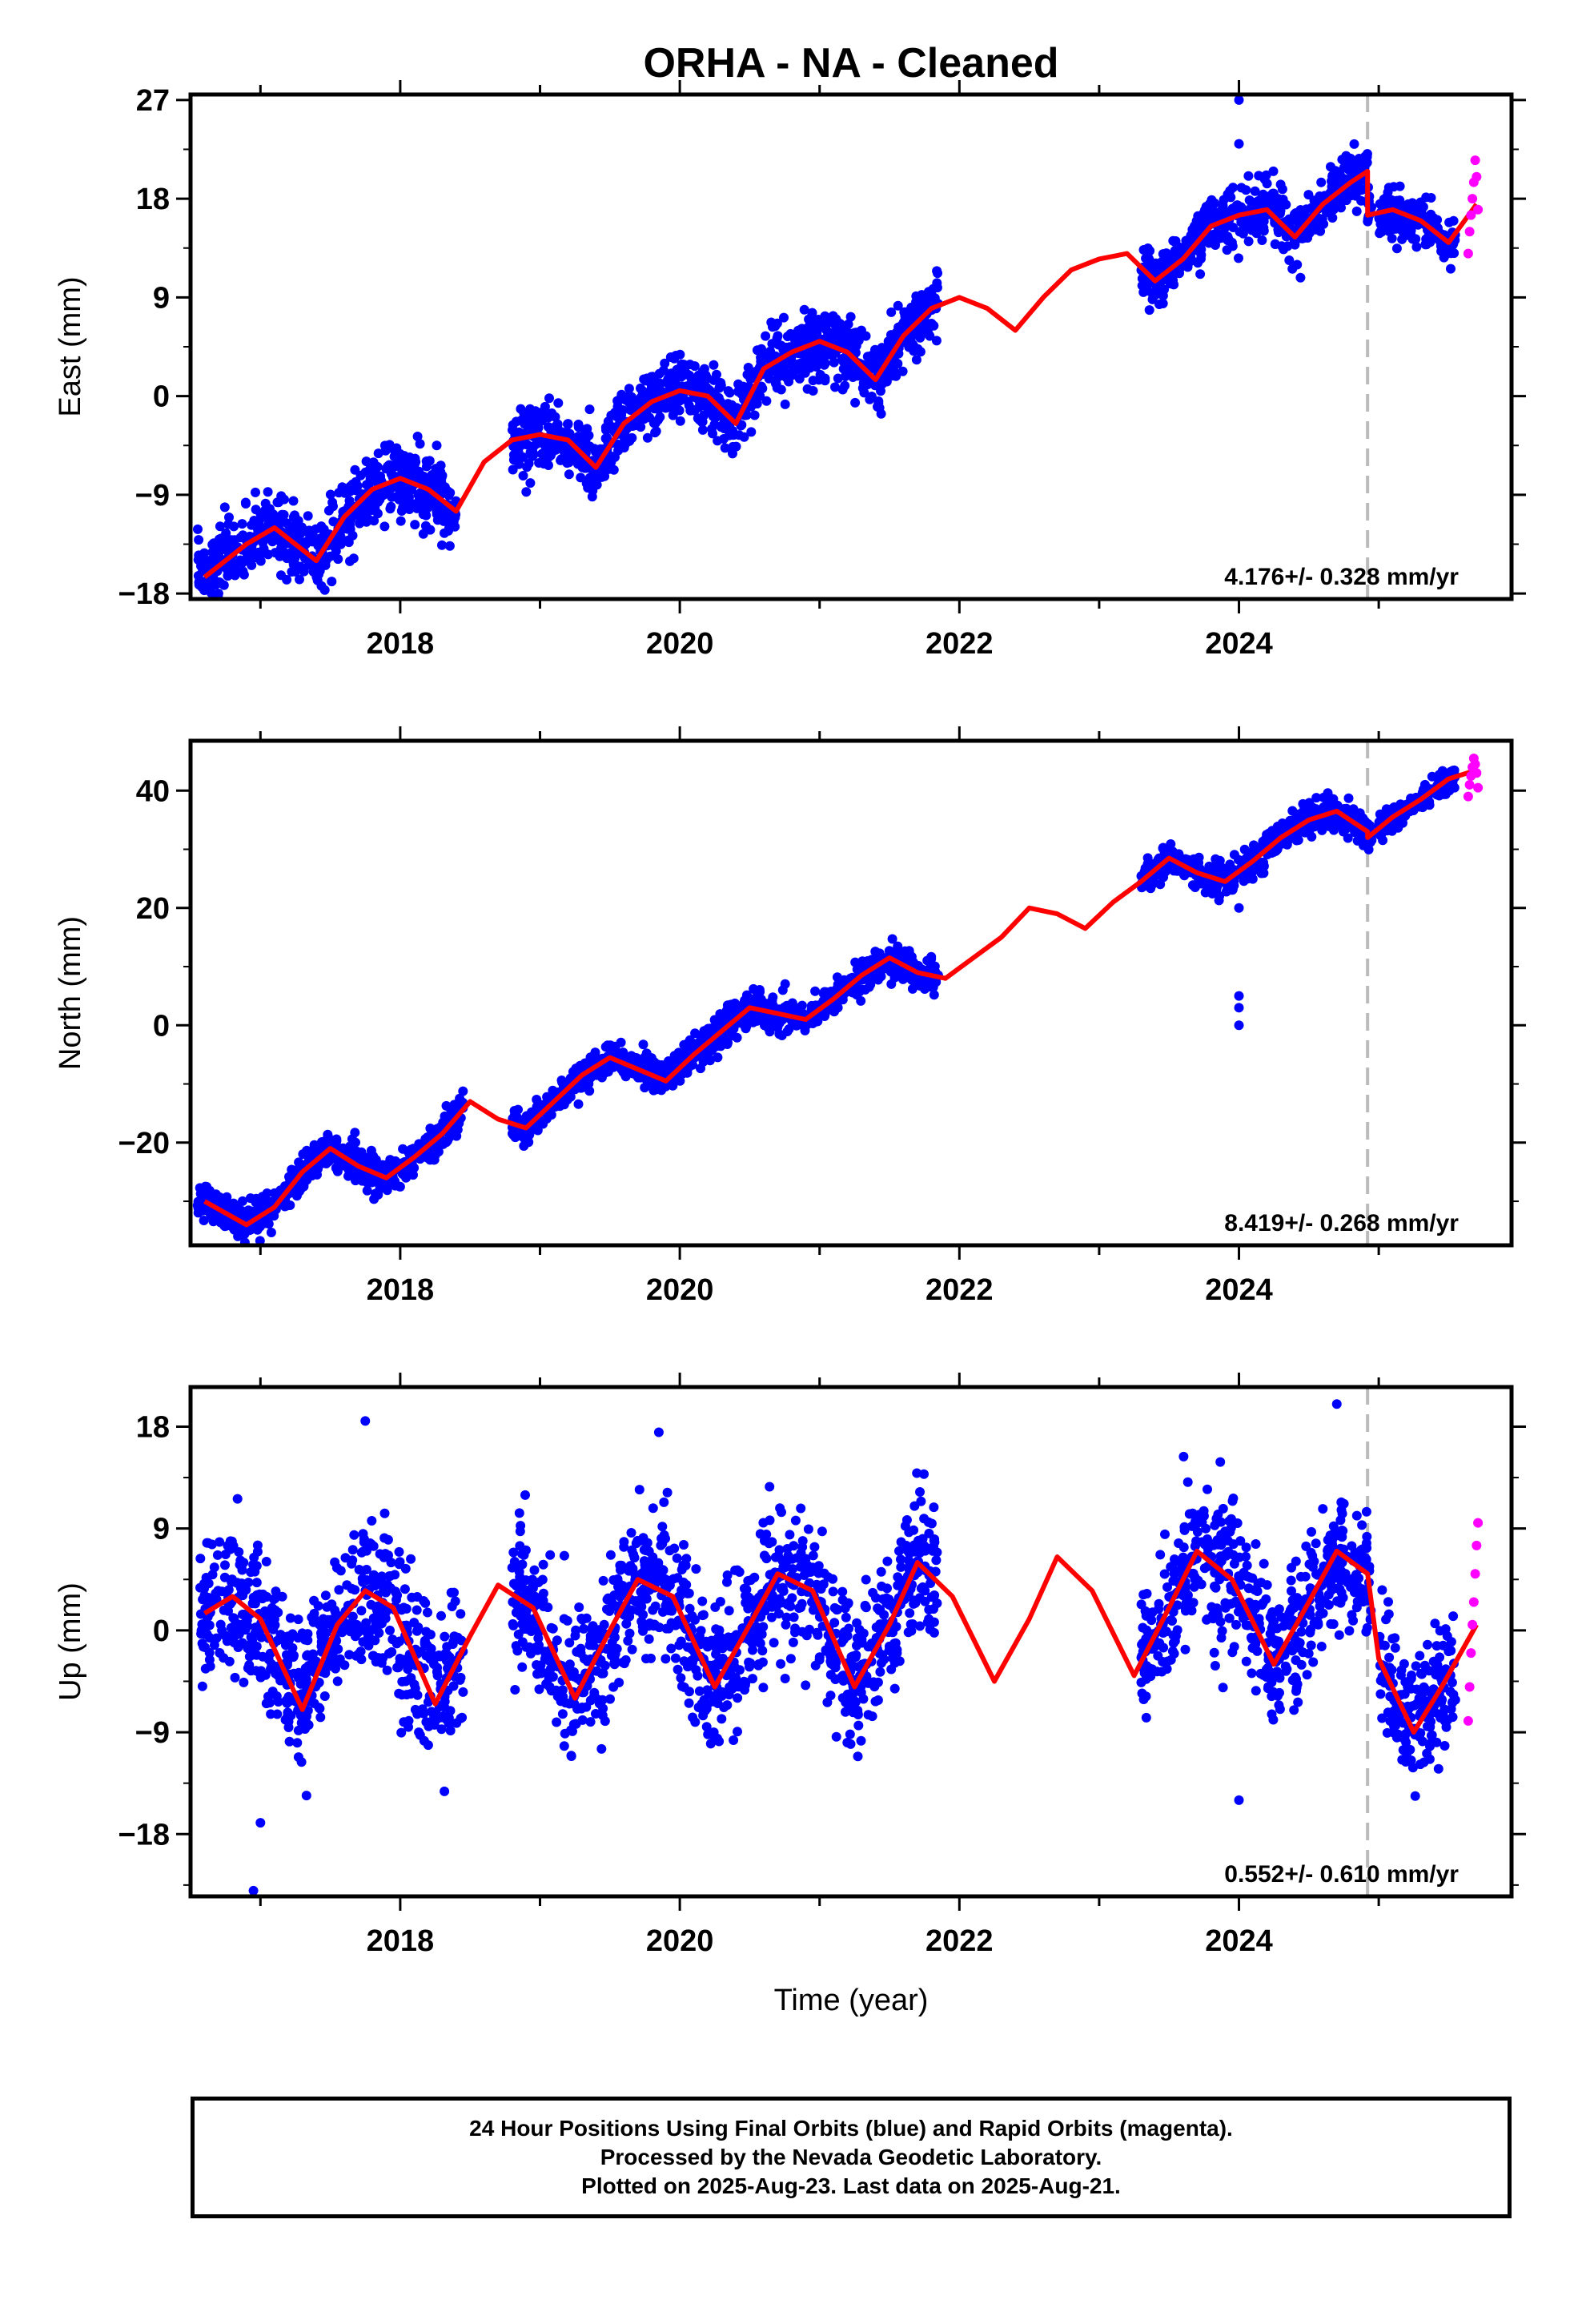 This screenshot has height=2324, width=1582. What do you see at coordinates (680, 644) in the screenshot?
I see `x-tick-label: 2020` at bounding box center [680, 644].